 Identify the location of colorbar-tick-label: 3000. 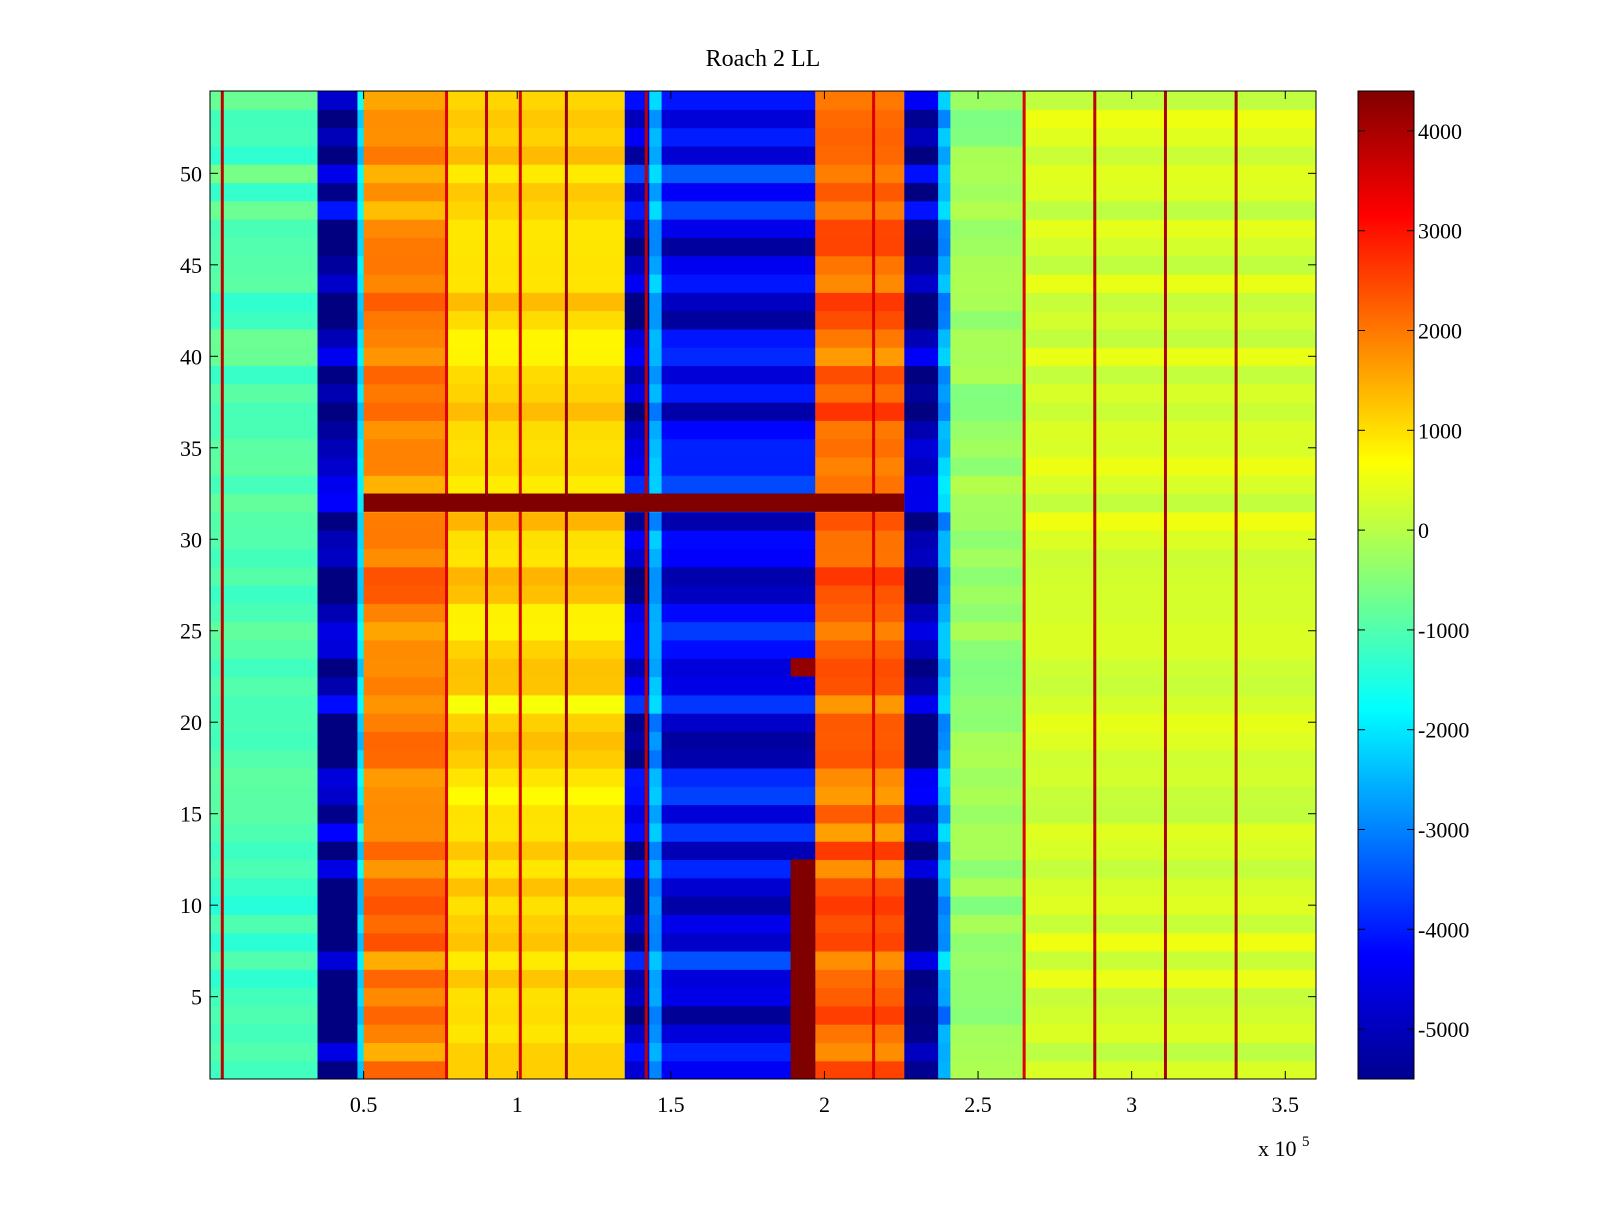
(1440, 231).